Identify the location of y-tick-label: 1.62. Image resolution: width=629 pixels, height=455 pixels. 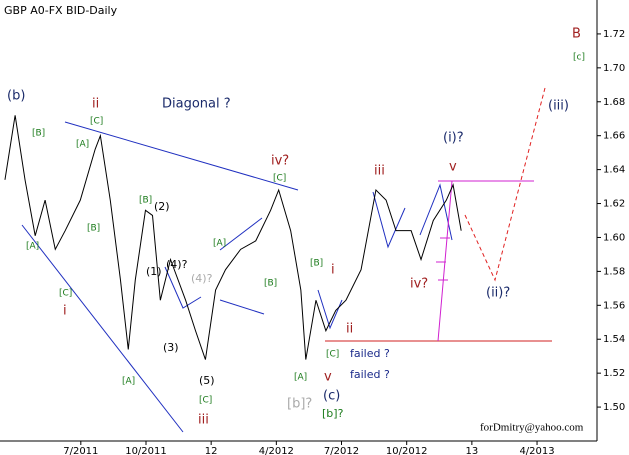
(614, 204).